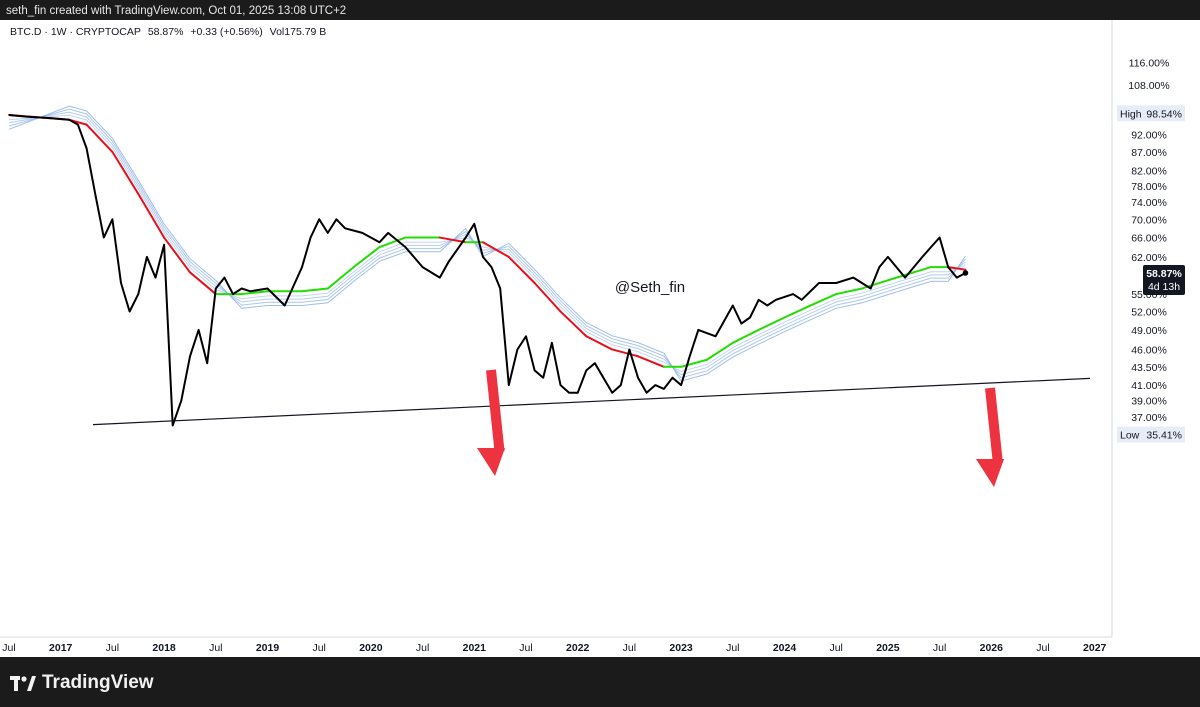 This screenshot has height=707, width=1200. I want to click on footer-brand-text: TradingView, so click(98, 682).